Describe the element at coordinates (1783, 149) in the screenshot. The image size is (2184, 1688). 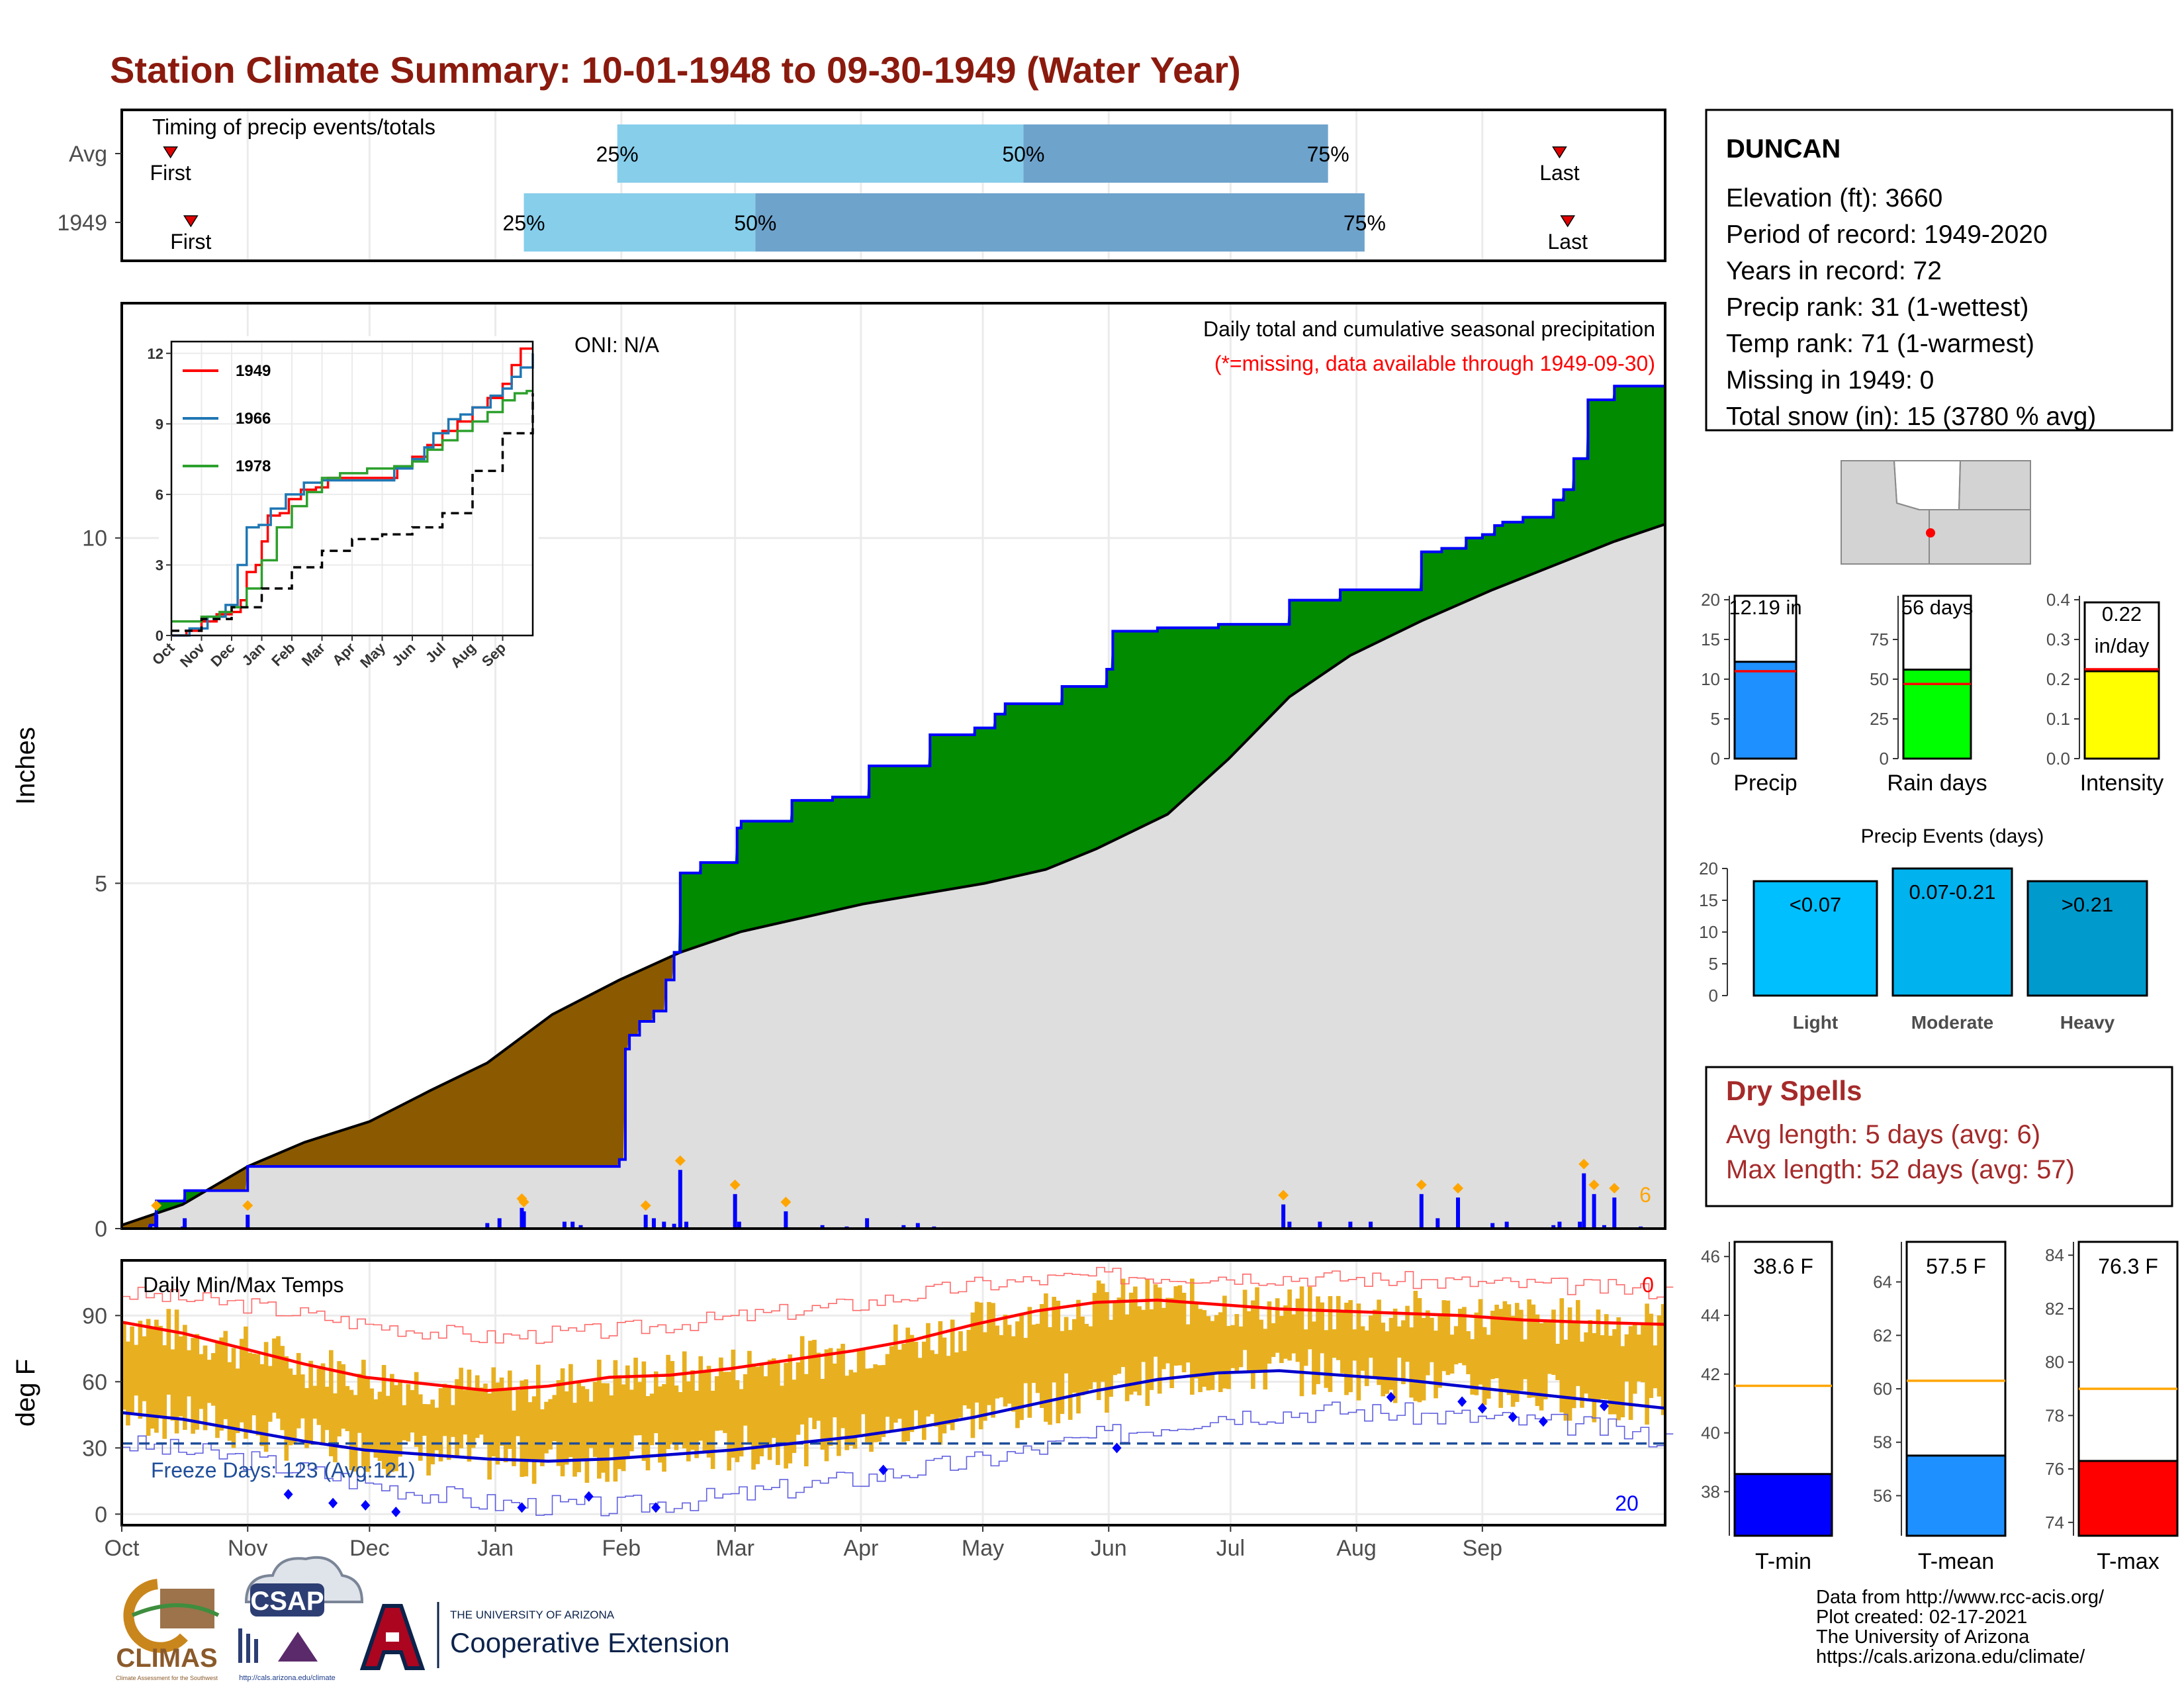
I see `station-name: DUNCAN` at that location.